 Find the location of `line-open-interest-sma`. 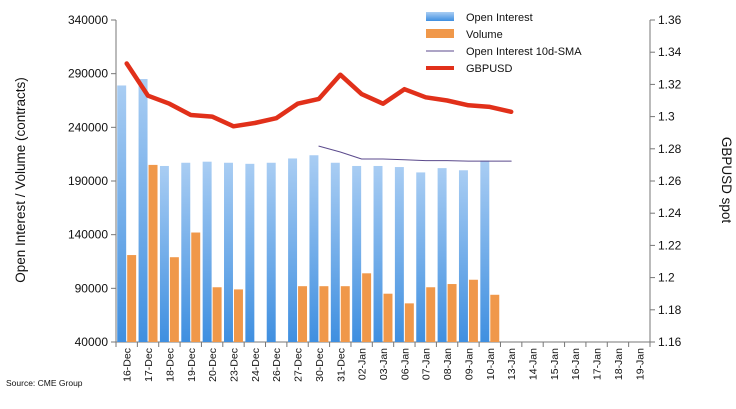

line-open-interest-sma is located at coordinates (415, 153).